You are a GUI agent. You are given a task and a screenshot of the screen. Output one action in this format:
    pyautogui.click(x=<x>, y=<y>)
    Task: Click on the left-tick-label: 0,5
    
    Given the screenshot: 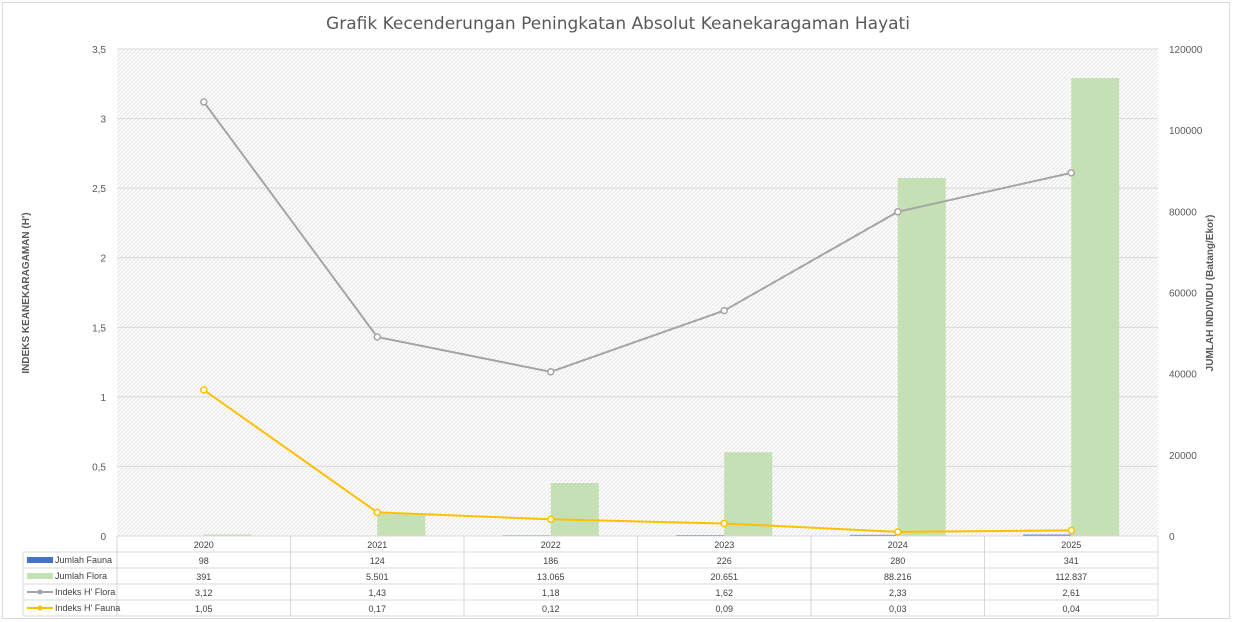 What is the action you would take?
    pyautogui.click(x=99, y=467)
    